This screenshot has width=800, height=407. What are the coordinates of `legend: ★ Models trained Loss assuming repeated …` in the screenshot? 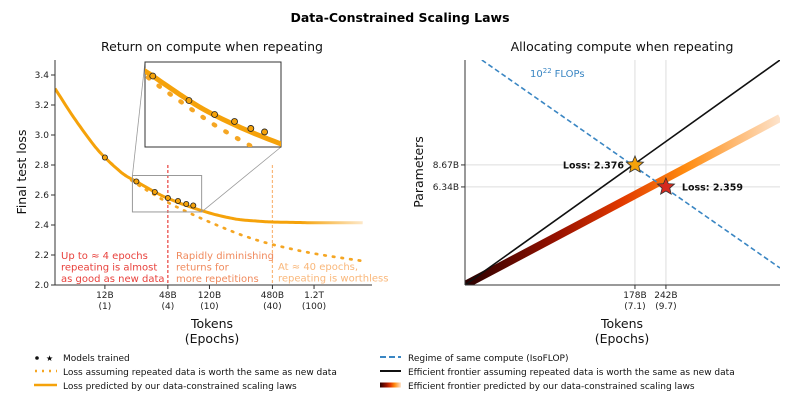 It's located at (384, 373).